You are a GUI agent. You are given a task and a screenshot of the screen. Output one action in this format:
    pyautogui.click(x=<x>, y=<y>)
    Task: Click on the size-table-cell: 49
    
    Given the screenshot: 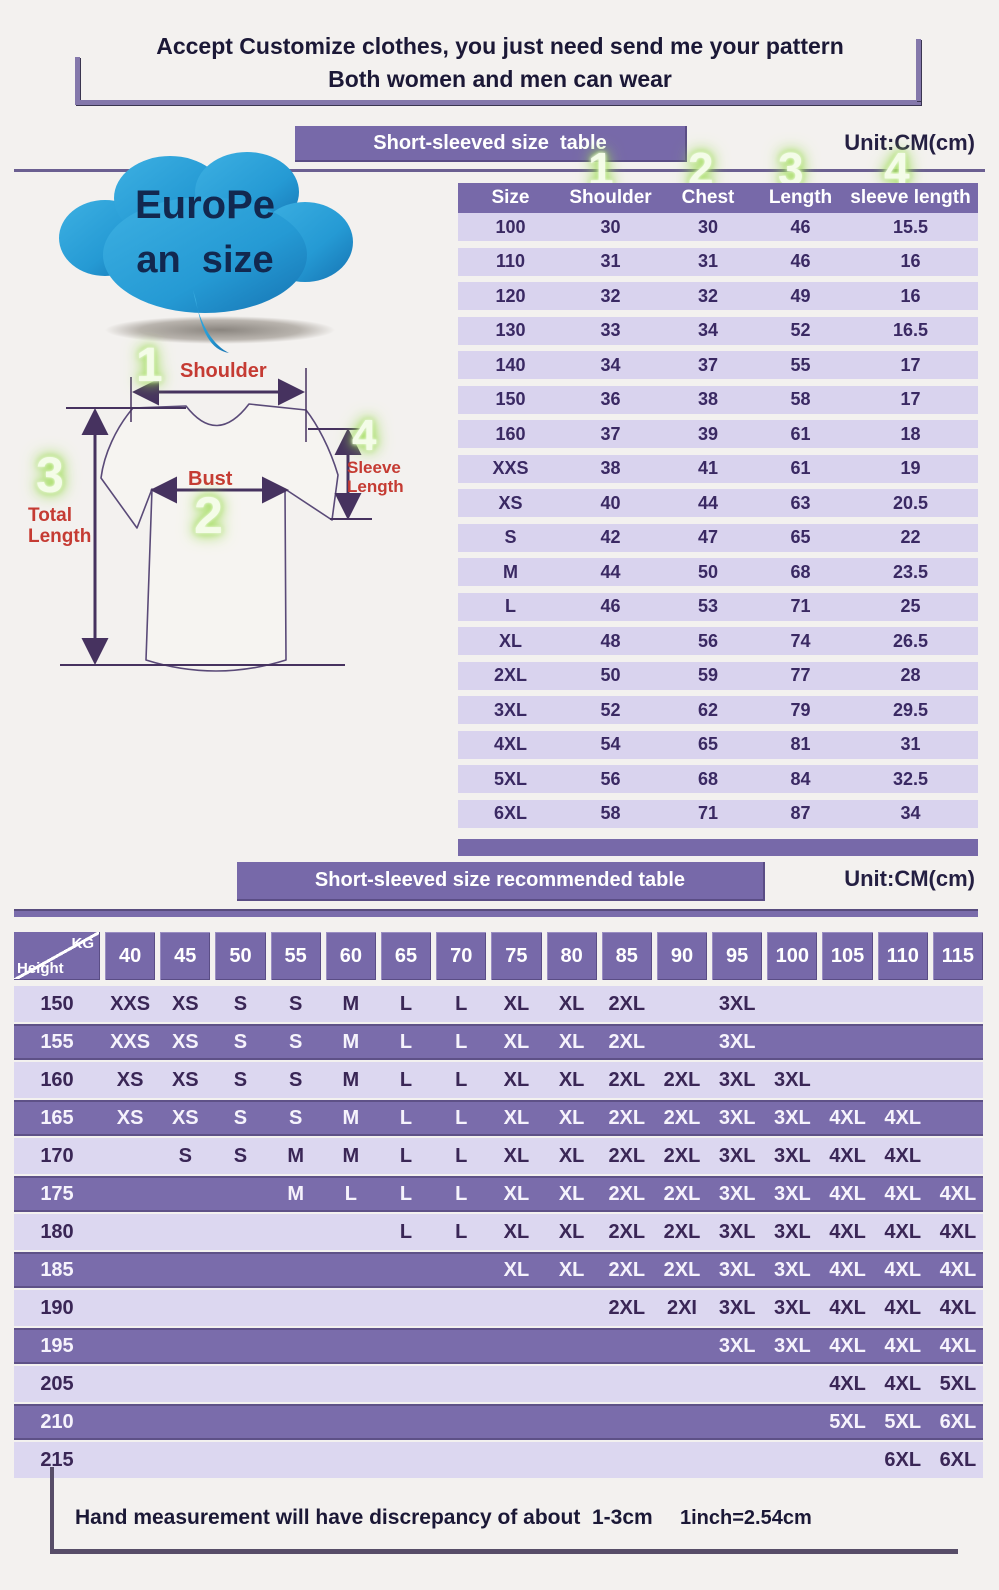 What is the action you would take?
    pyautogui.click(x=800, y=295)
    